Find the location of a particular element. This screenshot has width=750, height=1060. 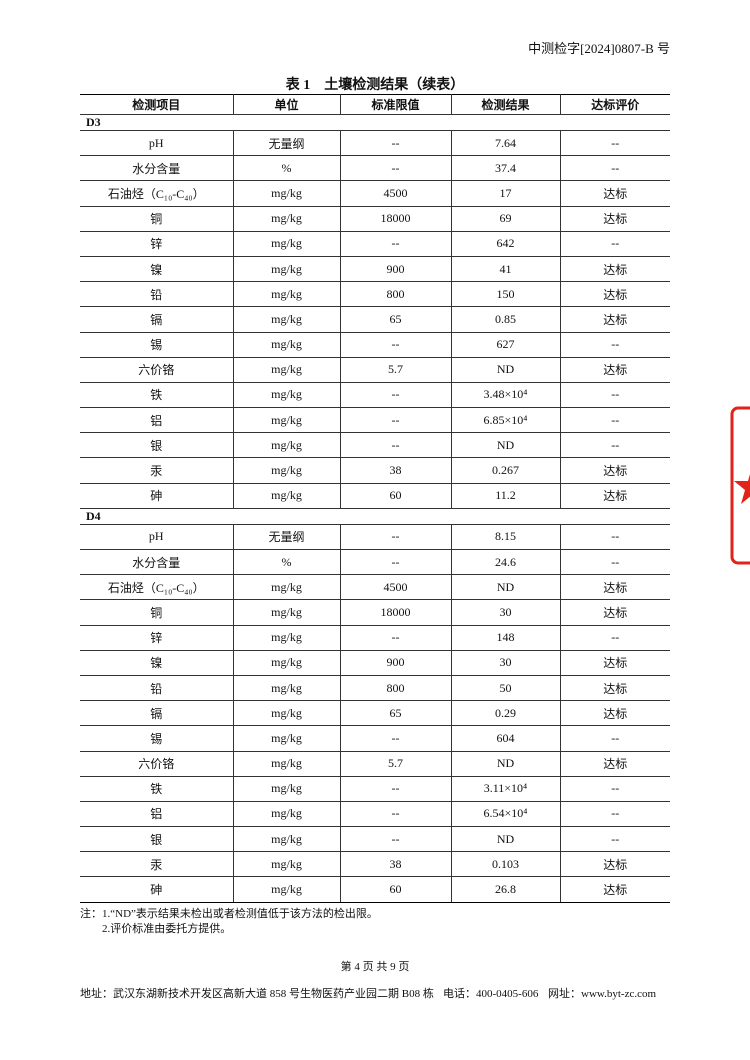

data-row: 镉 mg/kg 65 0.85 达标 is located at coordinates (375, 319).